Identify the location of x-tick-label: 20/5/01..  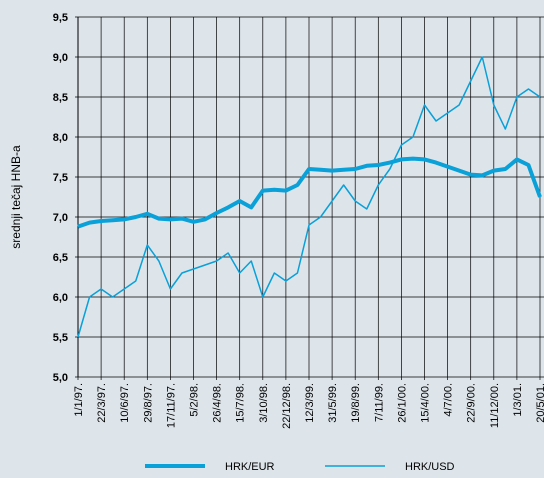
(539, 403).